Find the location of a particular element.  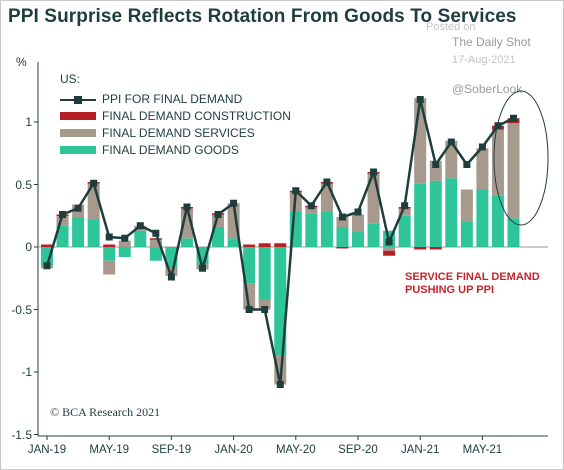

y-tick-label: -1.5 is located at coordinates (21, 434).